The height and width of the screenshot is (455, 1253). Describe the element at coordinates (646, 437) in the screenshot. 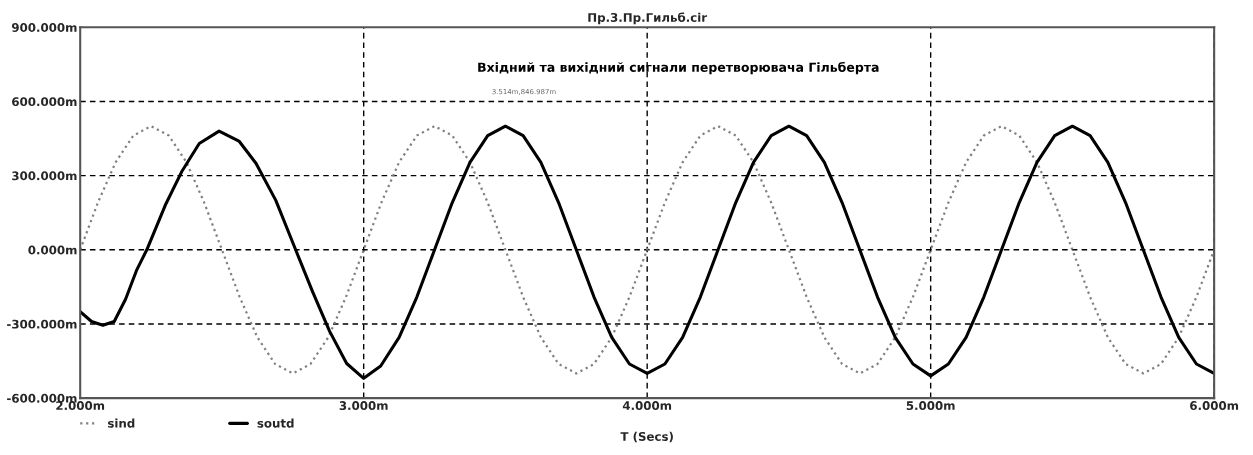

I see `x-axis-title: T (Secs)` at that location.